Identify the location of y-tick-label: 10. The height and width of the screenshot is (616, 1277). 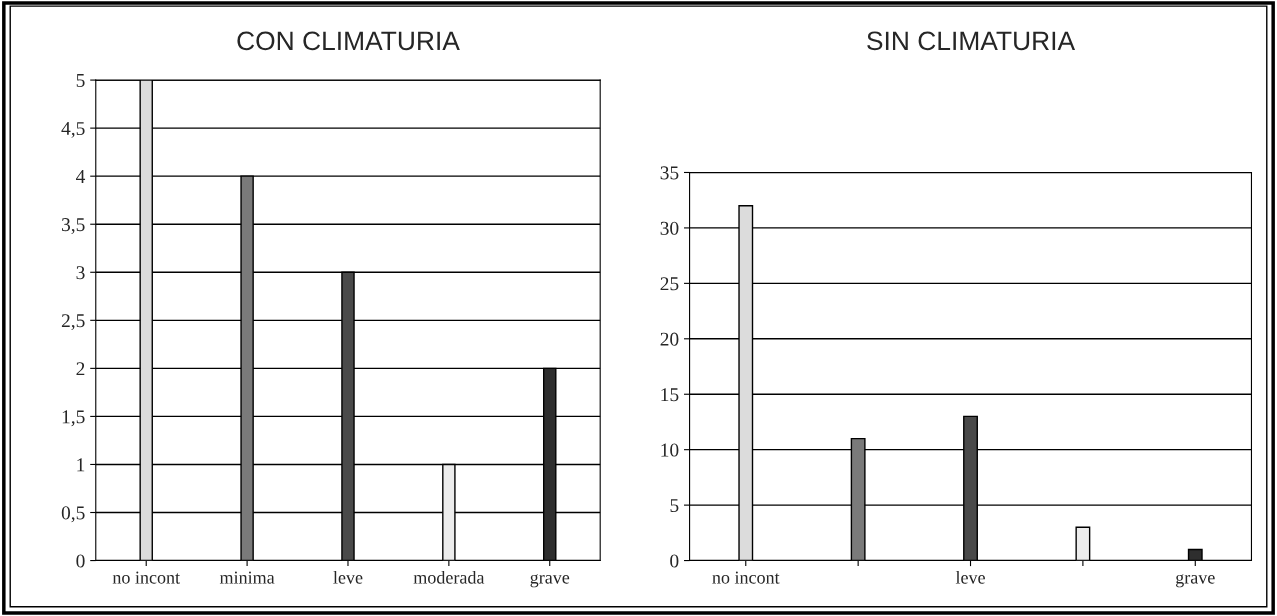
(670, 450).